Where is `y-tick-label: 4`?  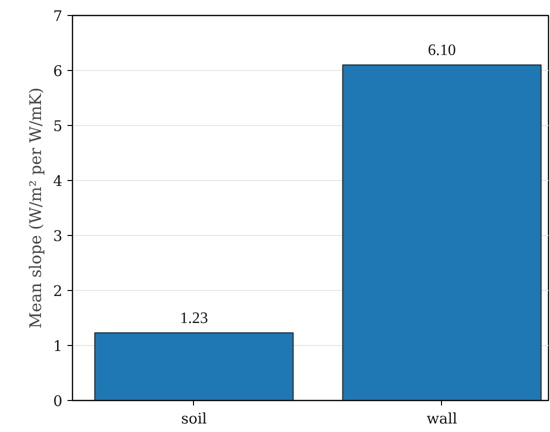 y-tick-label: 4 is located at coordinates (58, 181).